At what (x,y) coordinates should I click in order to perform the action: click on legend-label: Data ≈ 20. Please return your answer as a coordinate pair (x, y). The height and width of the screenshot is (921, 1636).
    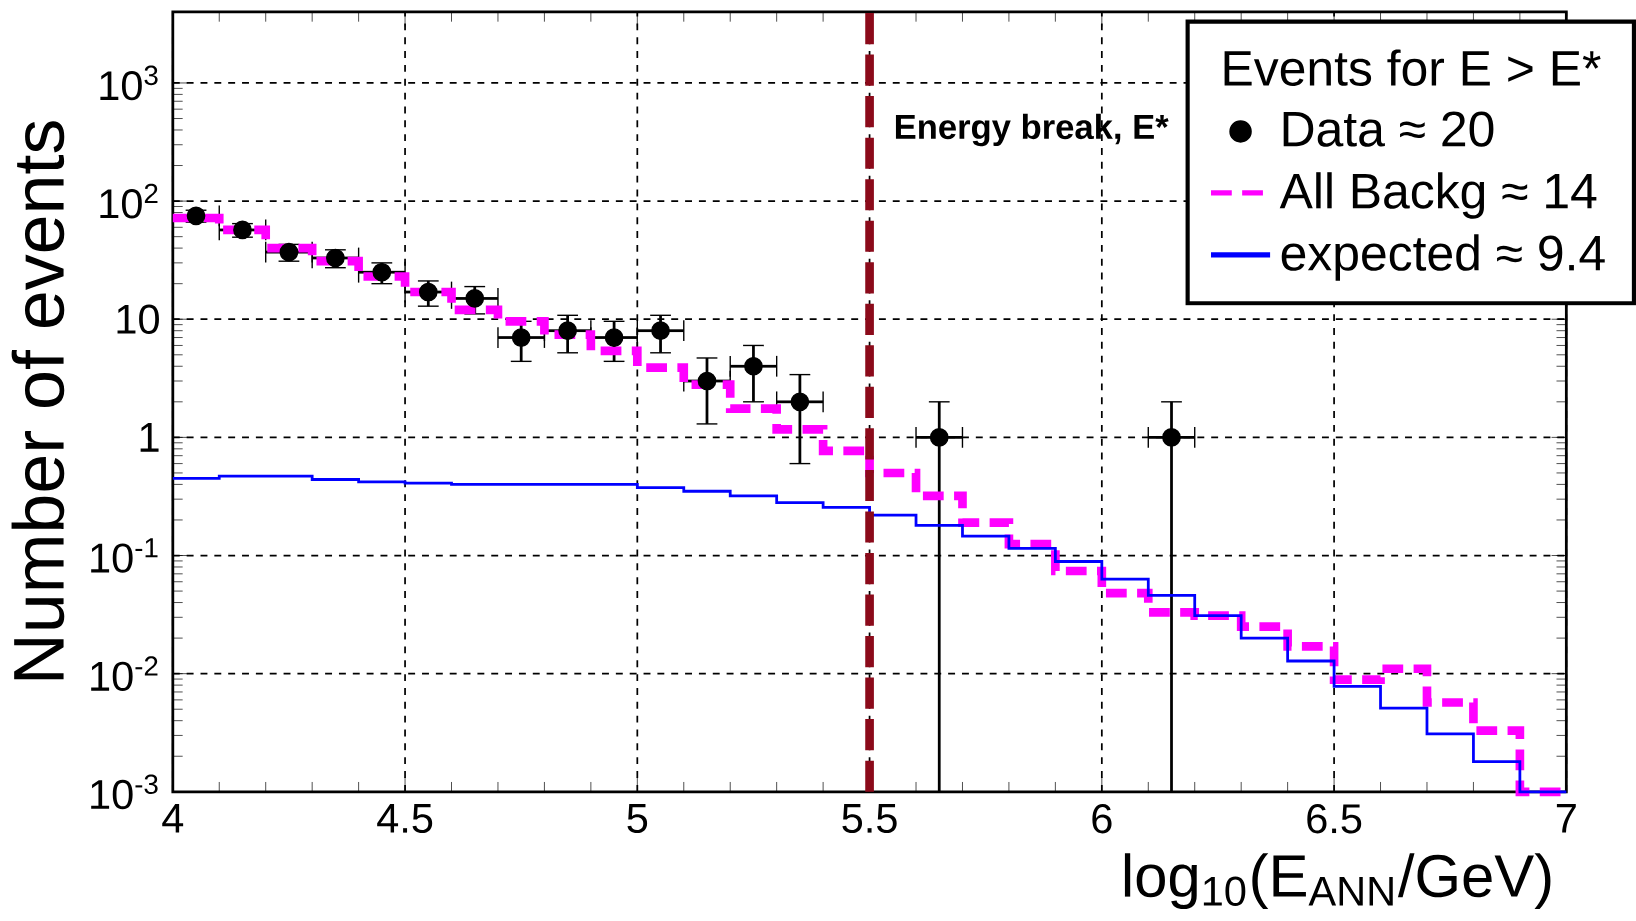
    Looking at the image, I should click on (1388, 129).